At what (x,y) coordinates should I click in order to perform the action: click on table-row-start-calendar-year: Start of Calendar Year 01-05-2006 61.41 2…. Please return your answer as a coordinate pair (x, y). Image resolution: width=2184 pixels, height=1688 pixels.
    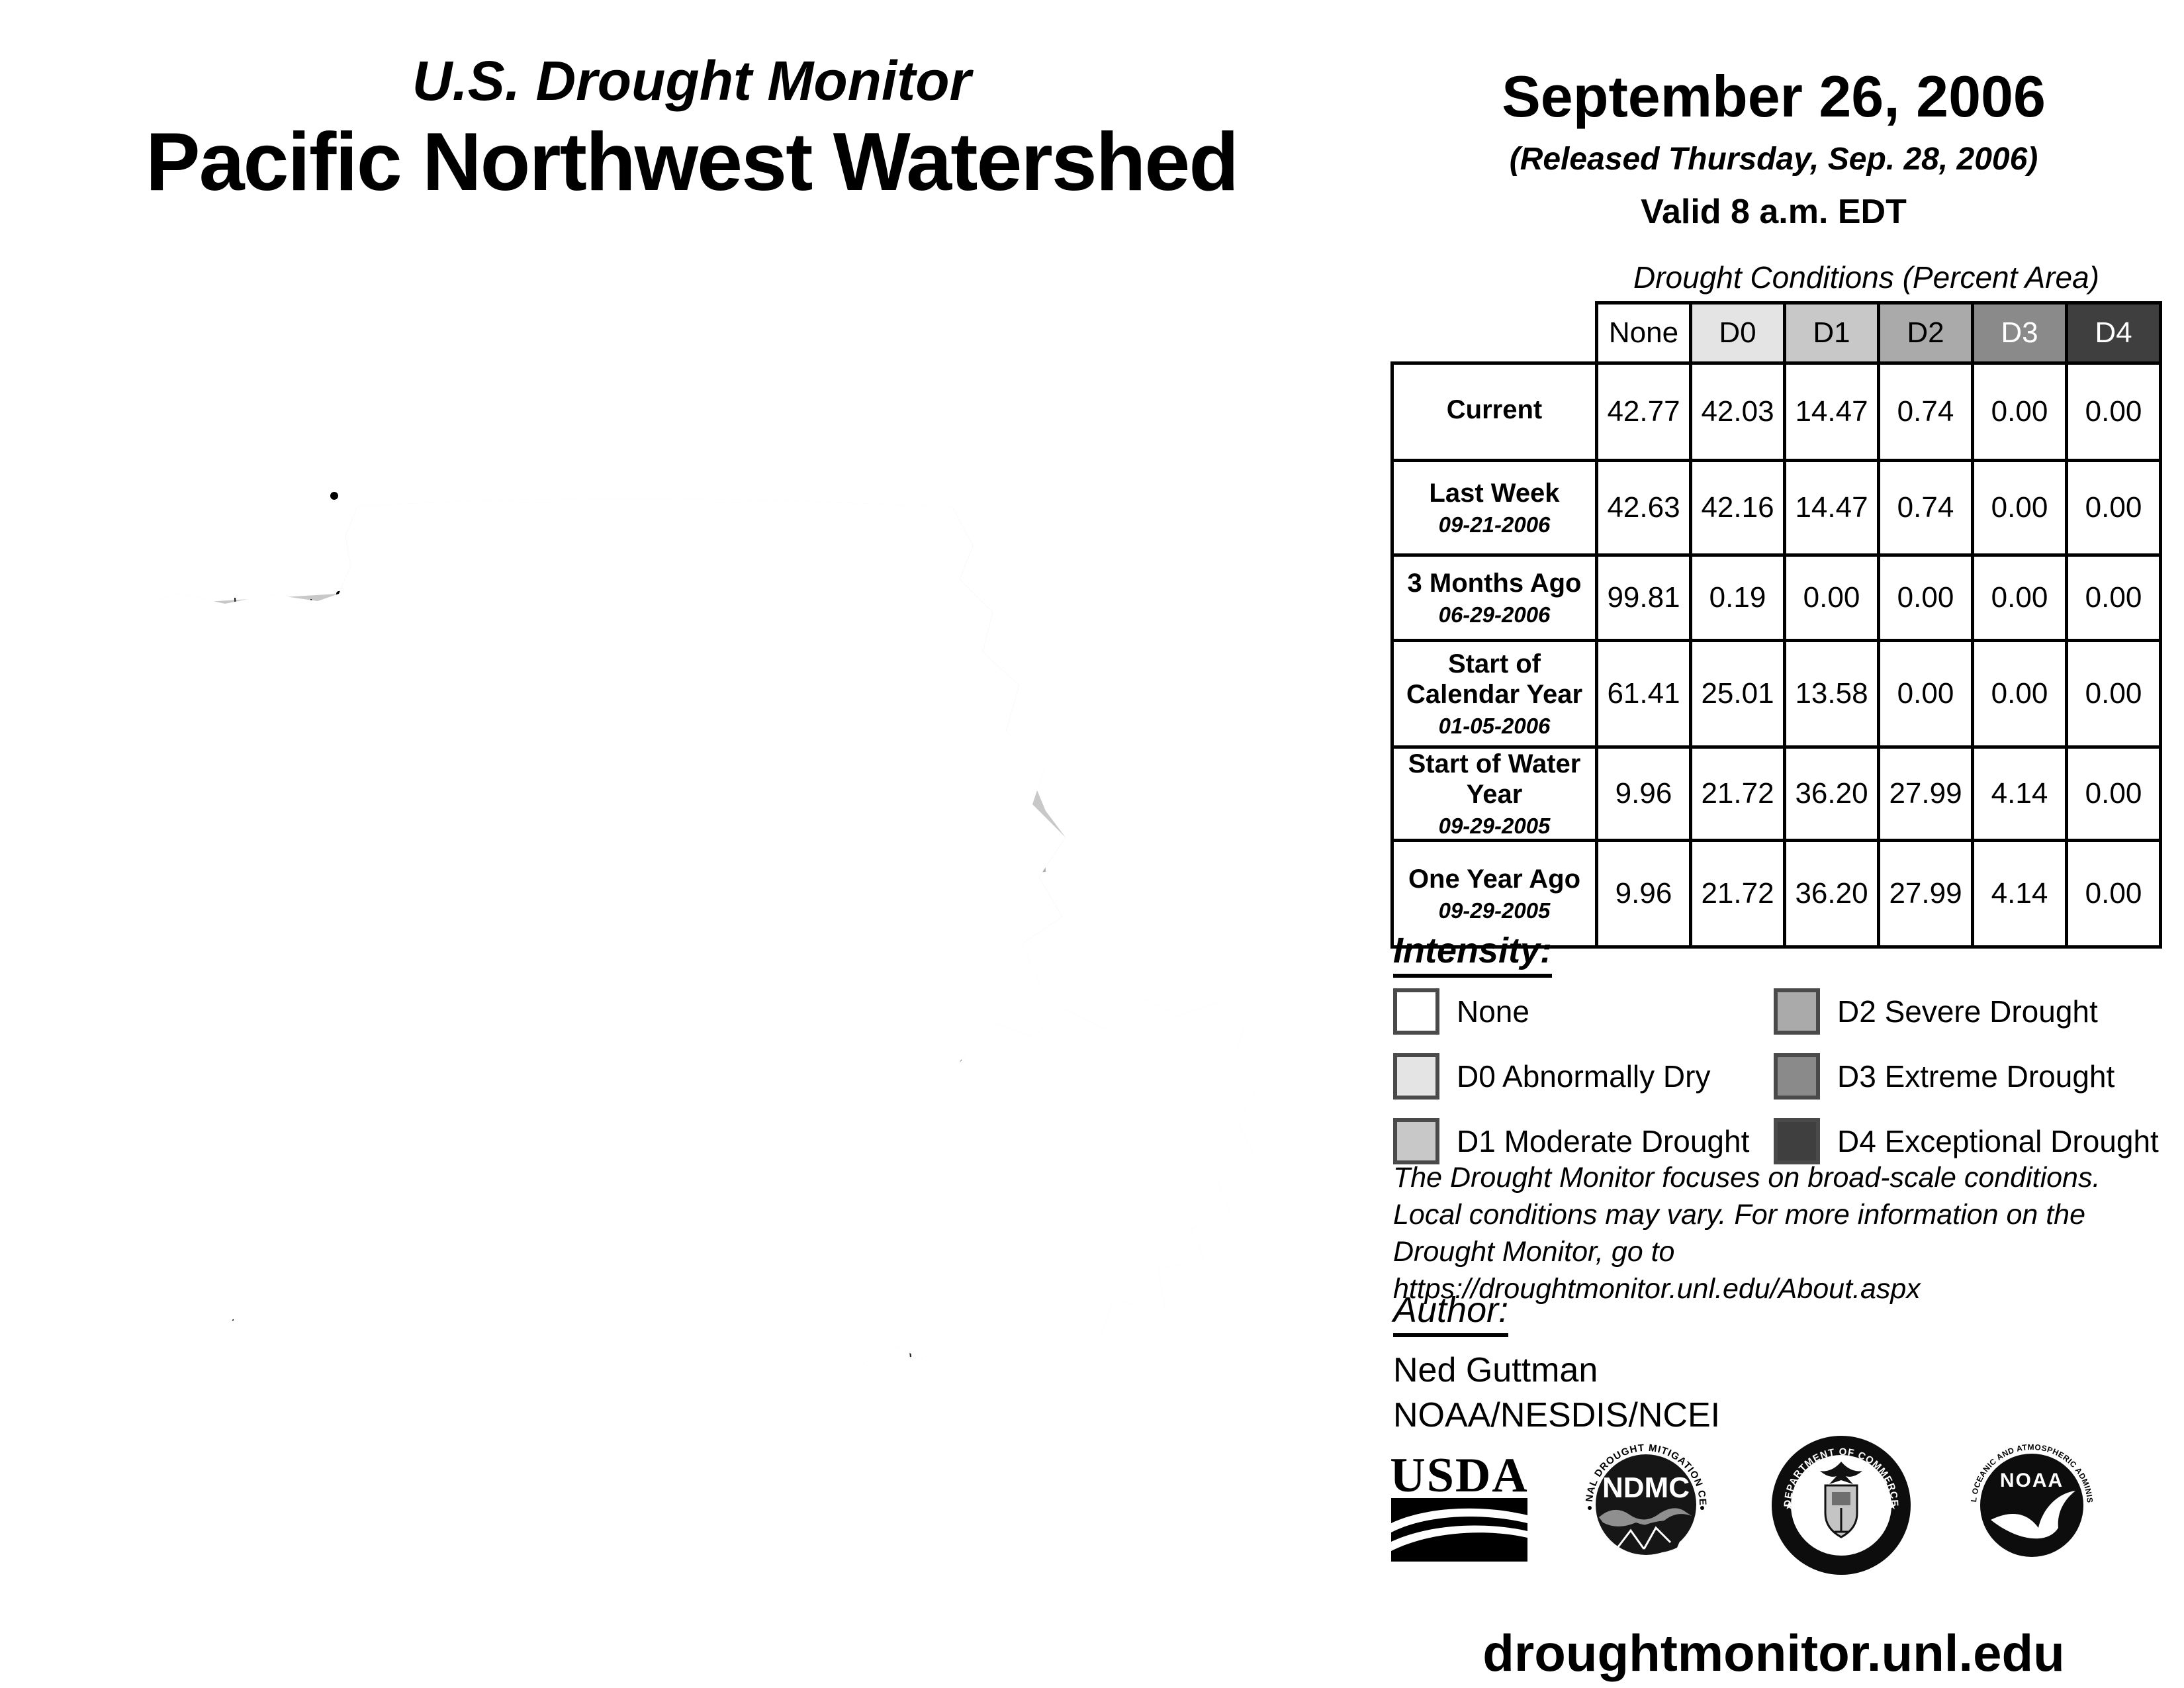
    Looking at the image, I should click on (1776, 694).